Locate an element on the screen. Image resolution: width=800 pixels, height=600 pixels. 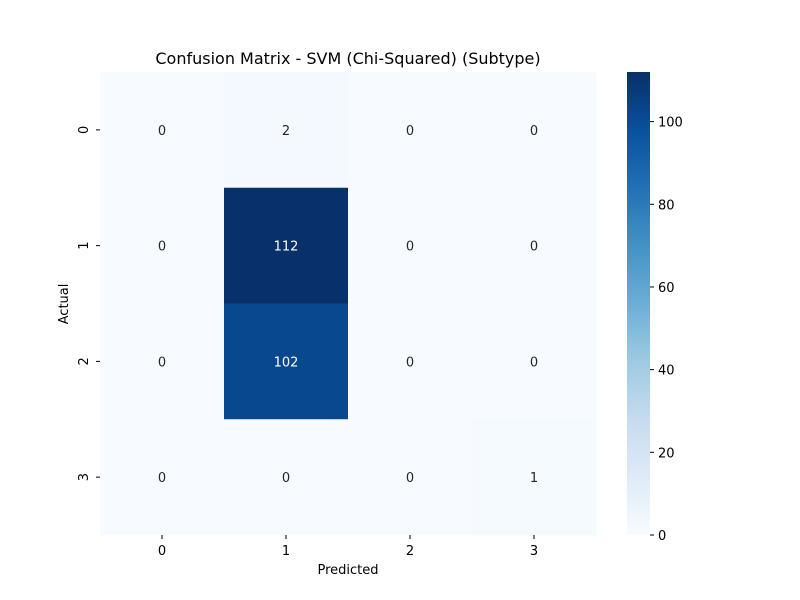
cell-value-1-0: 0 is located at coordinates (162, 247).